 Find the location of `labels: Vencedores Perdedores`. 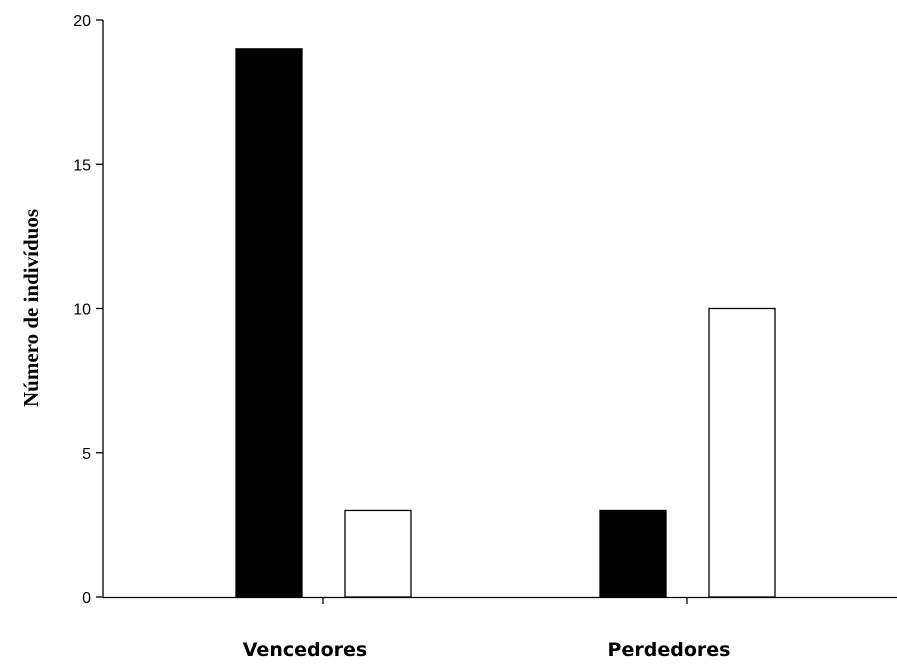

labels: Vencedores Perdedores is located at coordinates (487, 650).